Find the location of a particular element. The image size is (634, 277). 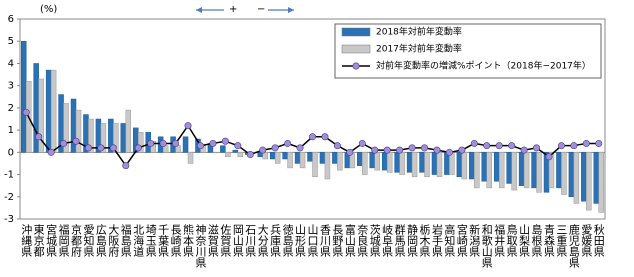

y-tick-label: 0 is located at coordinates (11, 152).